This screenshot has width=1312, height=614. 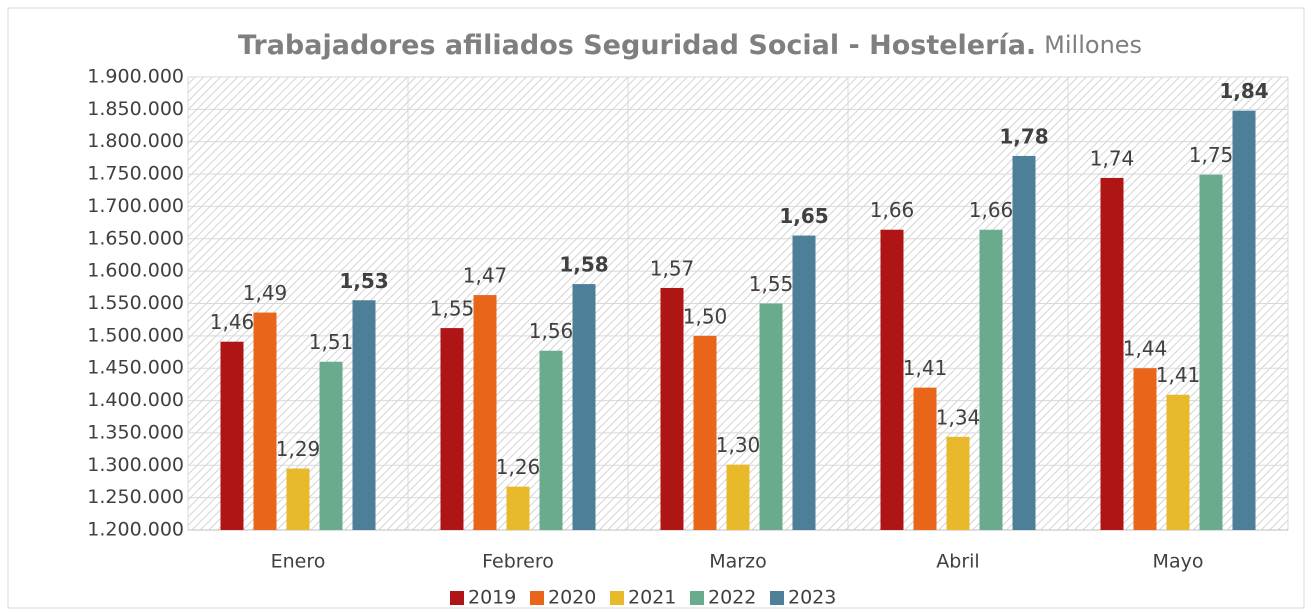 I want to click on data-label: 1,47, so click(x=485, y=276).